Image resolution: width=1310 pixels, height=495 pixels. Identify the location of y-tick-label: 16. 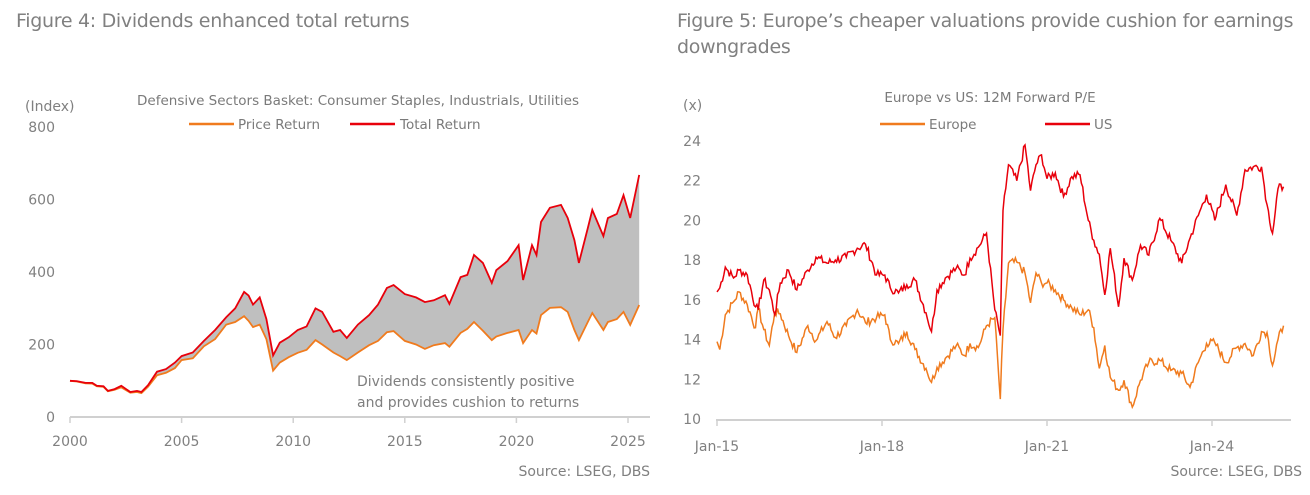
(692, 301).